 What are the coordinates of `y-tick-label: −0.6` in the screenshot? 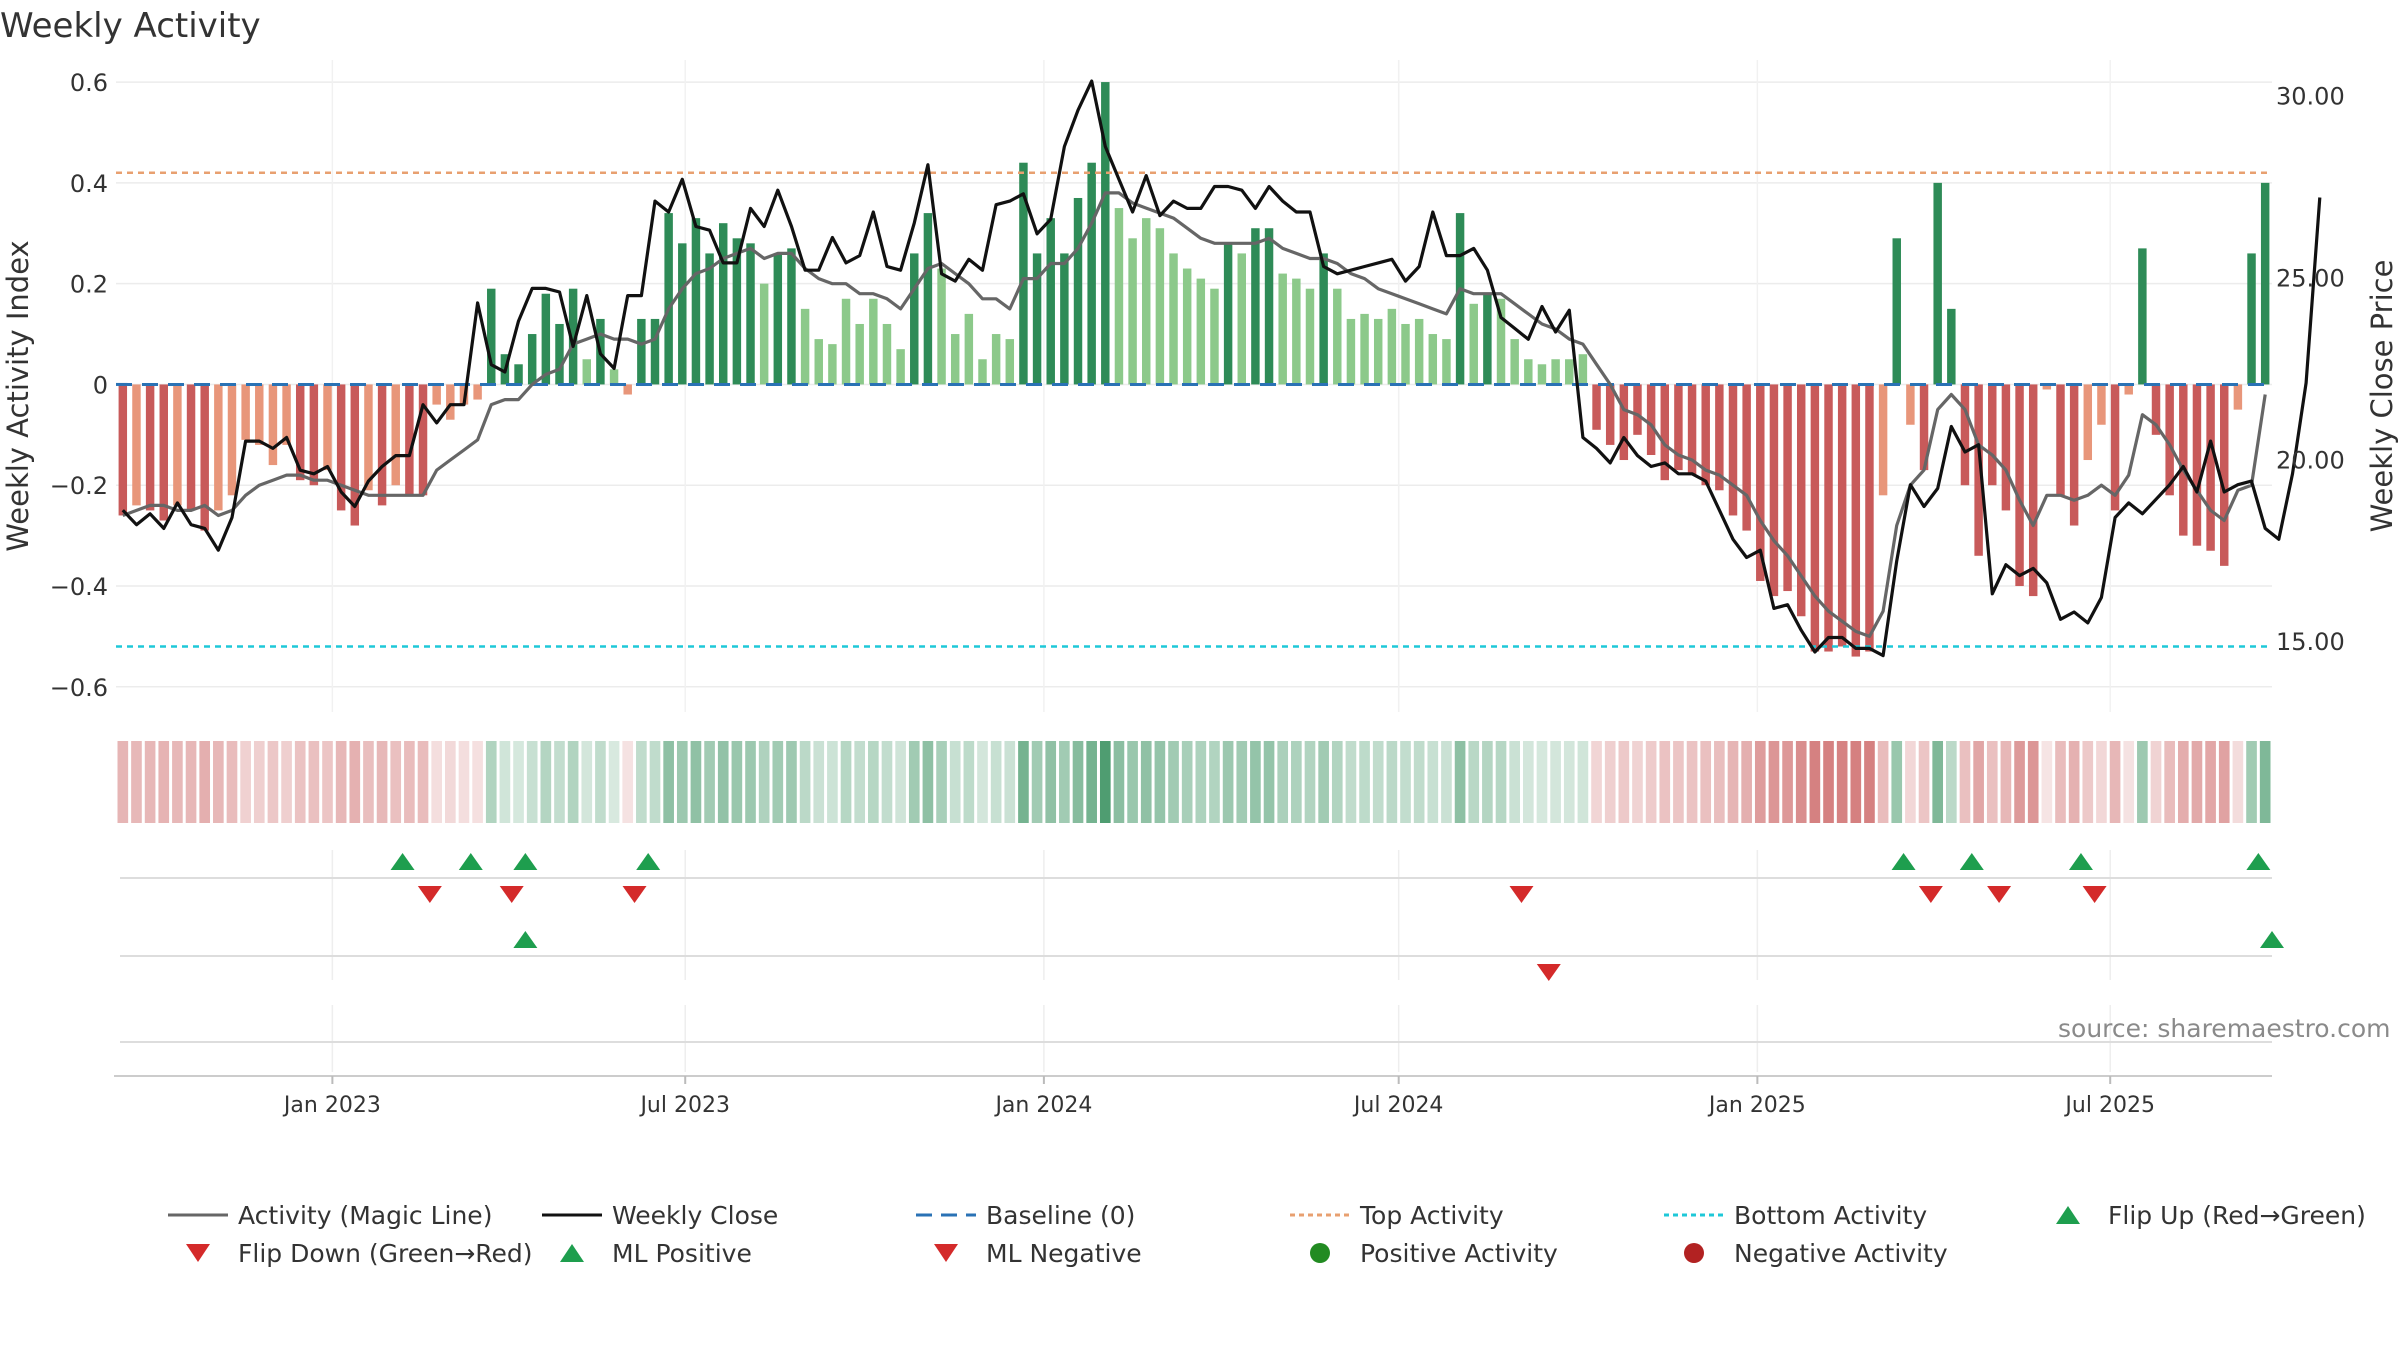 It's located at (79, 688).